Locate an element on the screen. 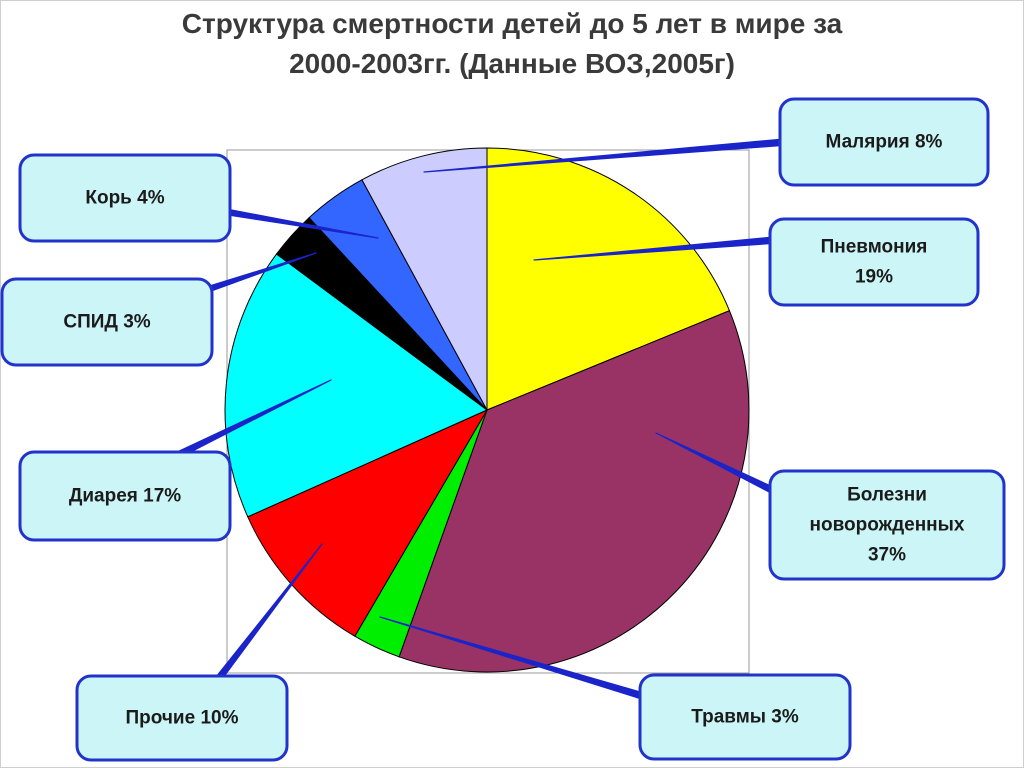  callout-injuries: Травмы 3% is located at coordinates (615, 688).